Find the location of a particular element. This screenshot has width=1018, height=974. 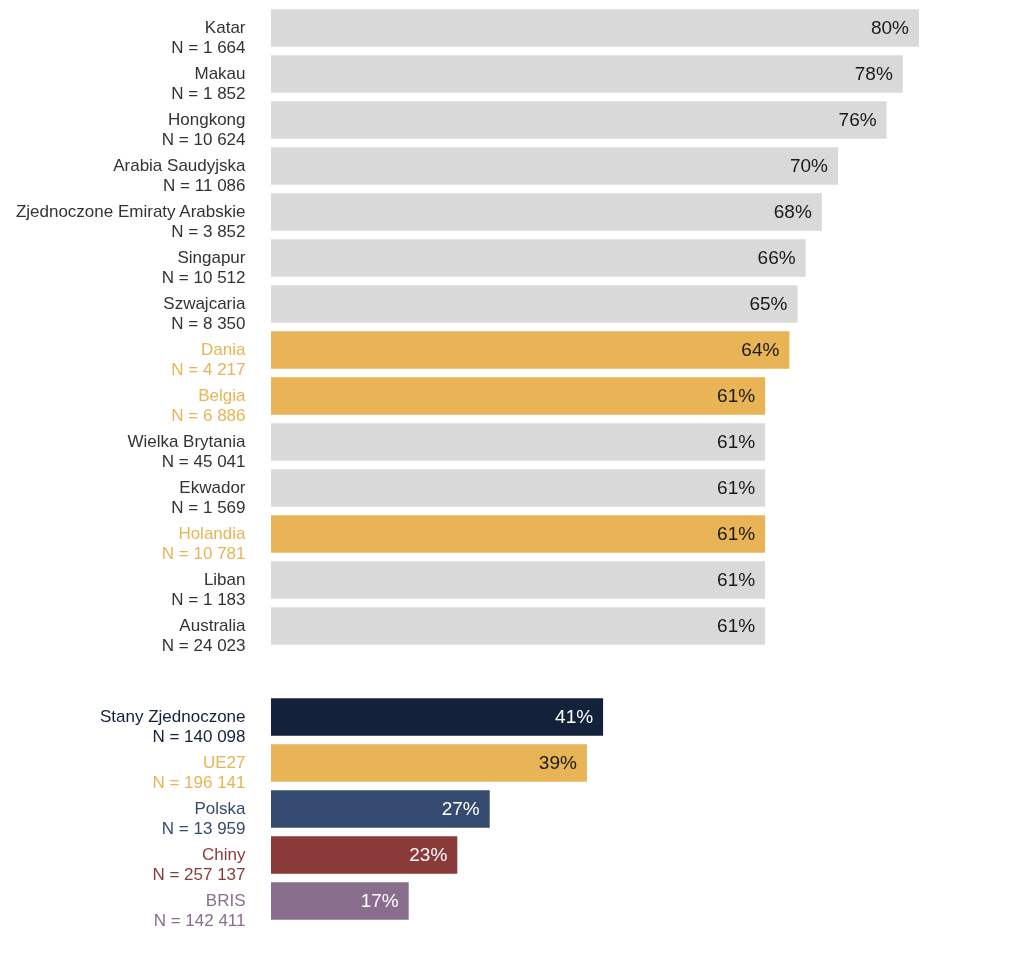

y-tick-label: Dania N = 4 217 is located at coordinates (209, 359).